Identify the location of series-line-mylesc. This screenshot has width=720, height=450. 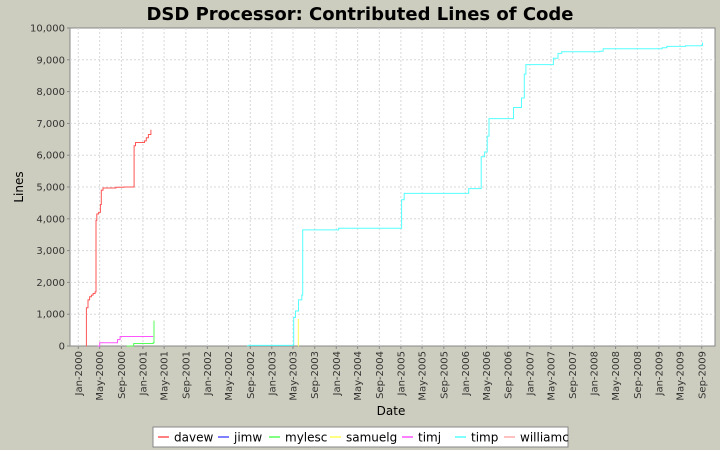
(140, 333).